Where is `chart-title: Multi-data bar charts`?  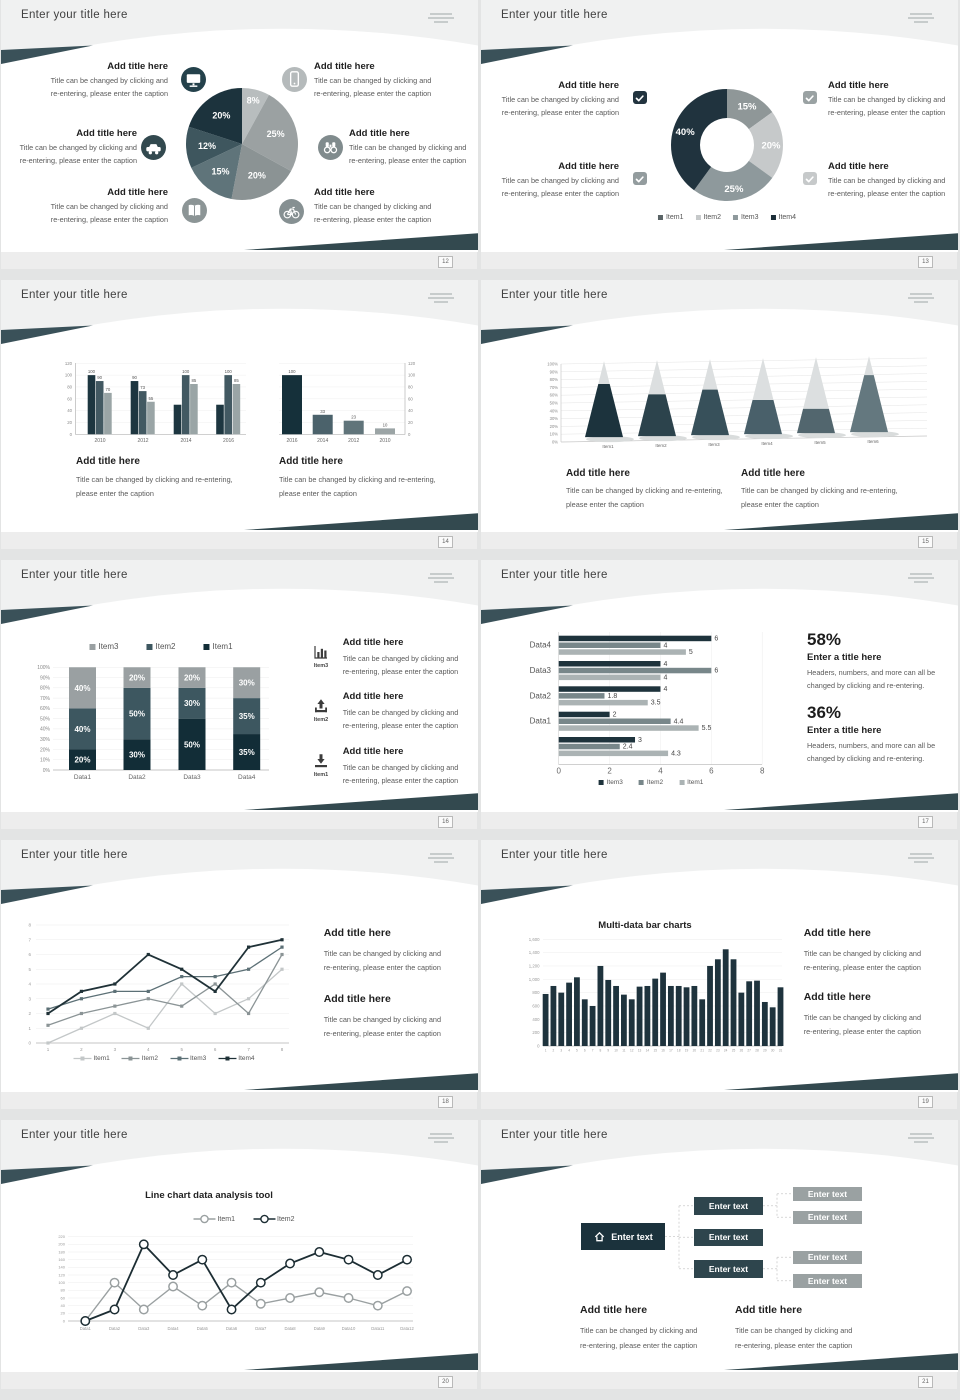 chart-title: Multi-data bar charts is located at coordinates (645, 925).